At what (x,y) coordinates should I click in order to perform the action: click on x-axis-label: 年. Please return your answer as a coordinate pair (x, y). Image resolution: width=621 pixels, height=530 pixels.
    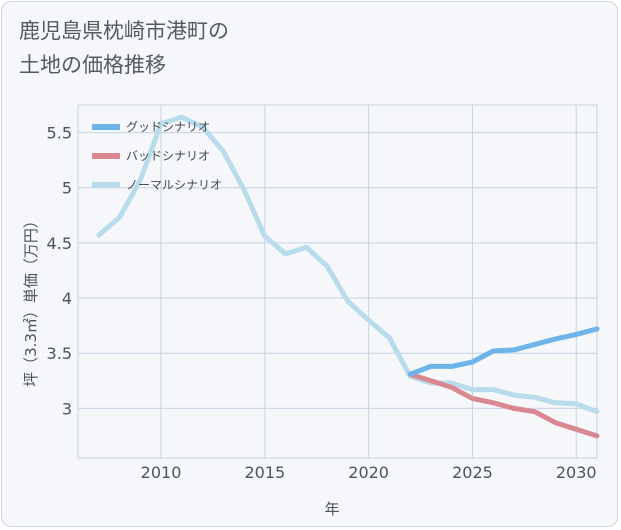
    Looking at the image, I should click on (331, 509).